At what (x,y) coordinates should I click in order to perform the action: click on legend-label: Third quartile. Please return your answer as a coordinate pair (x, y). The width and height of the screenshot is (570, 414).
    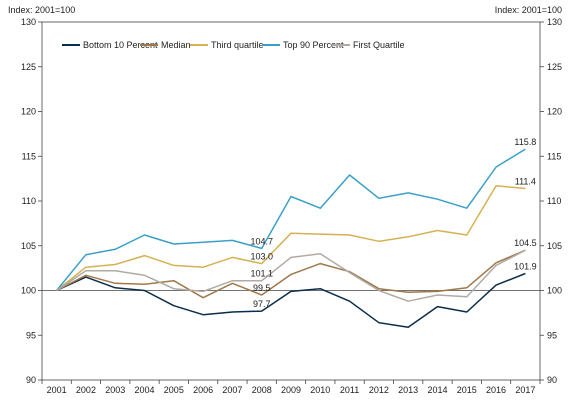
    Looking at the image, I should click on (237, 45).